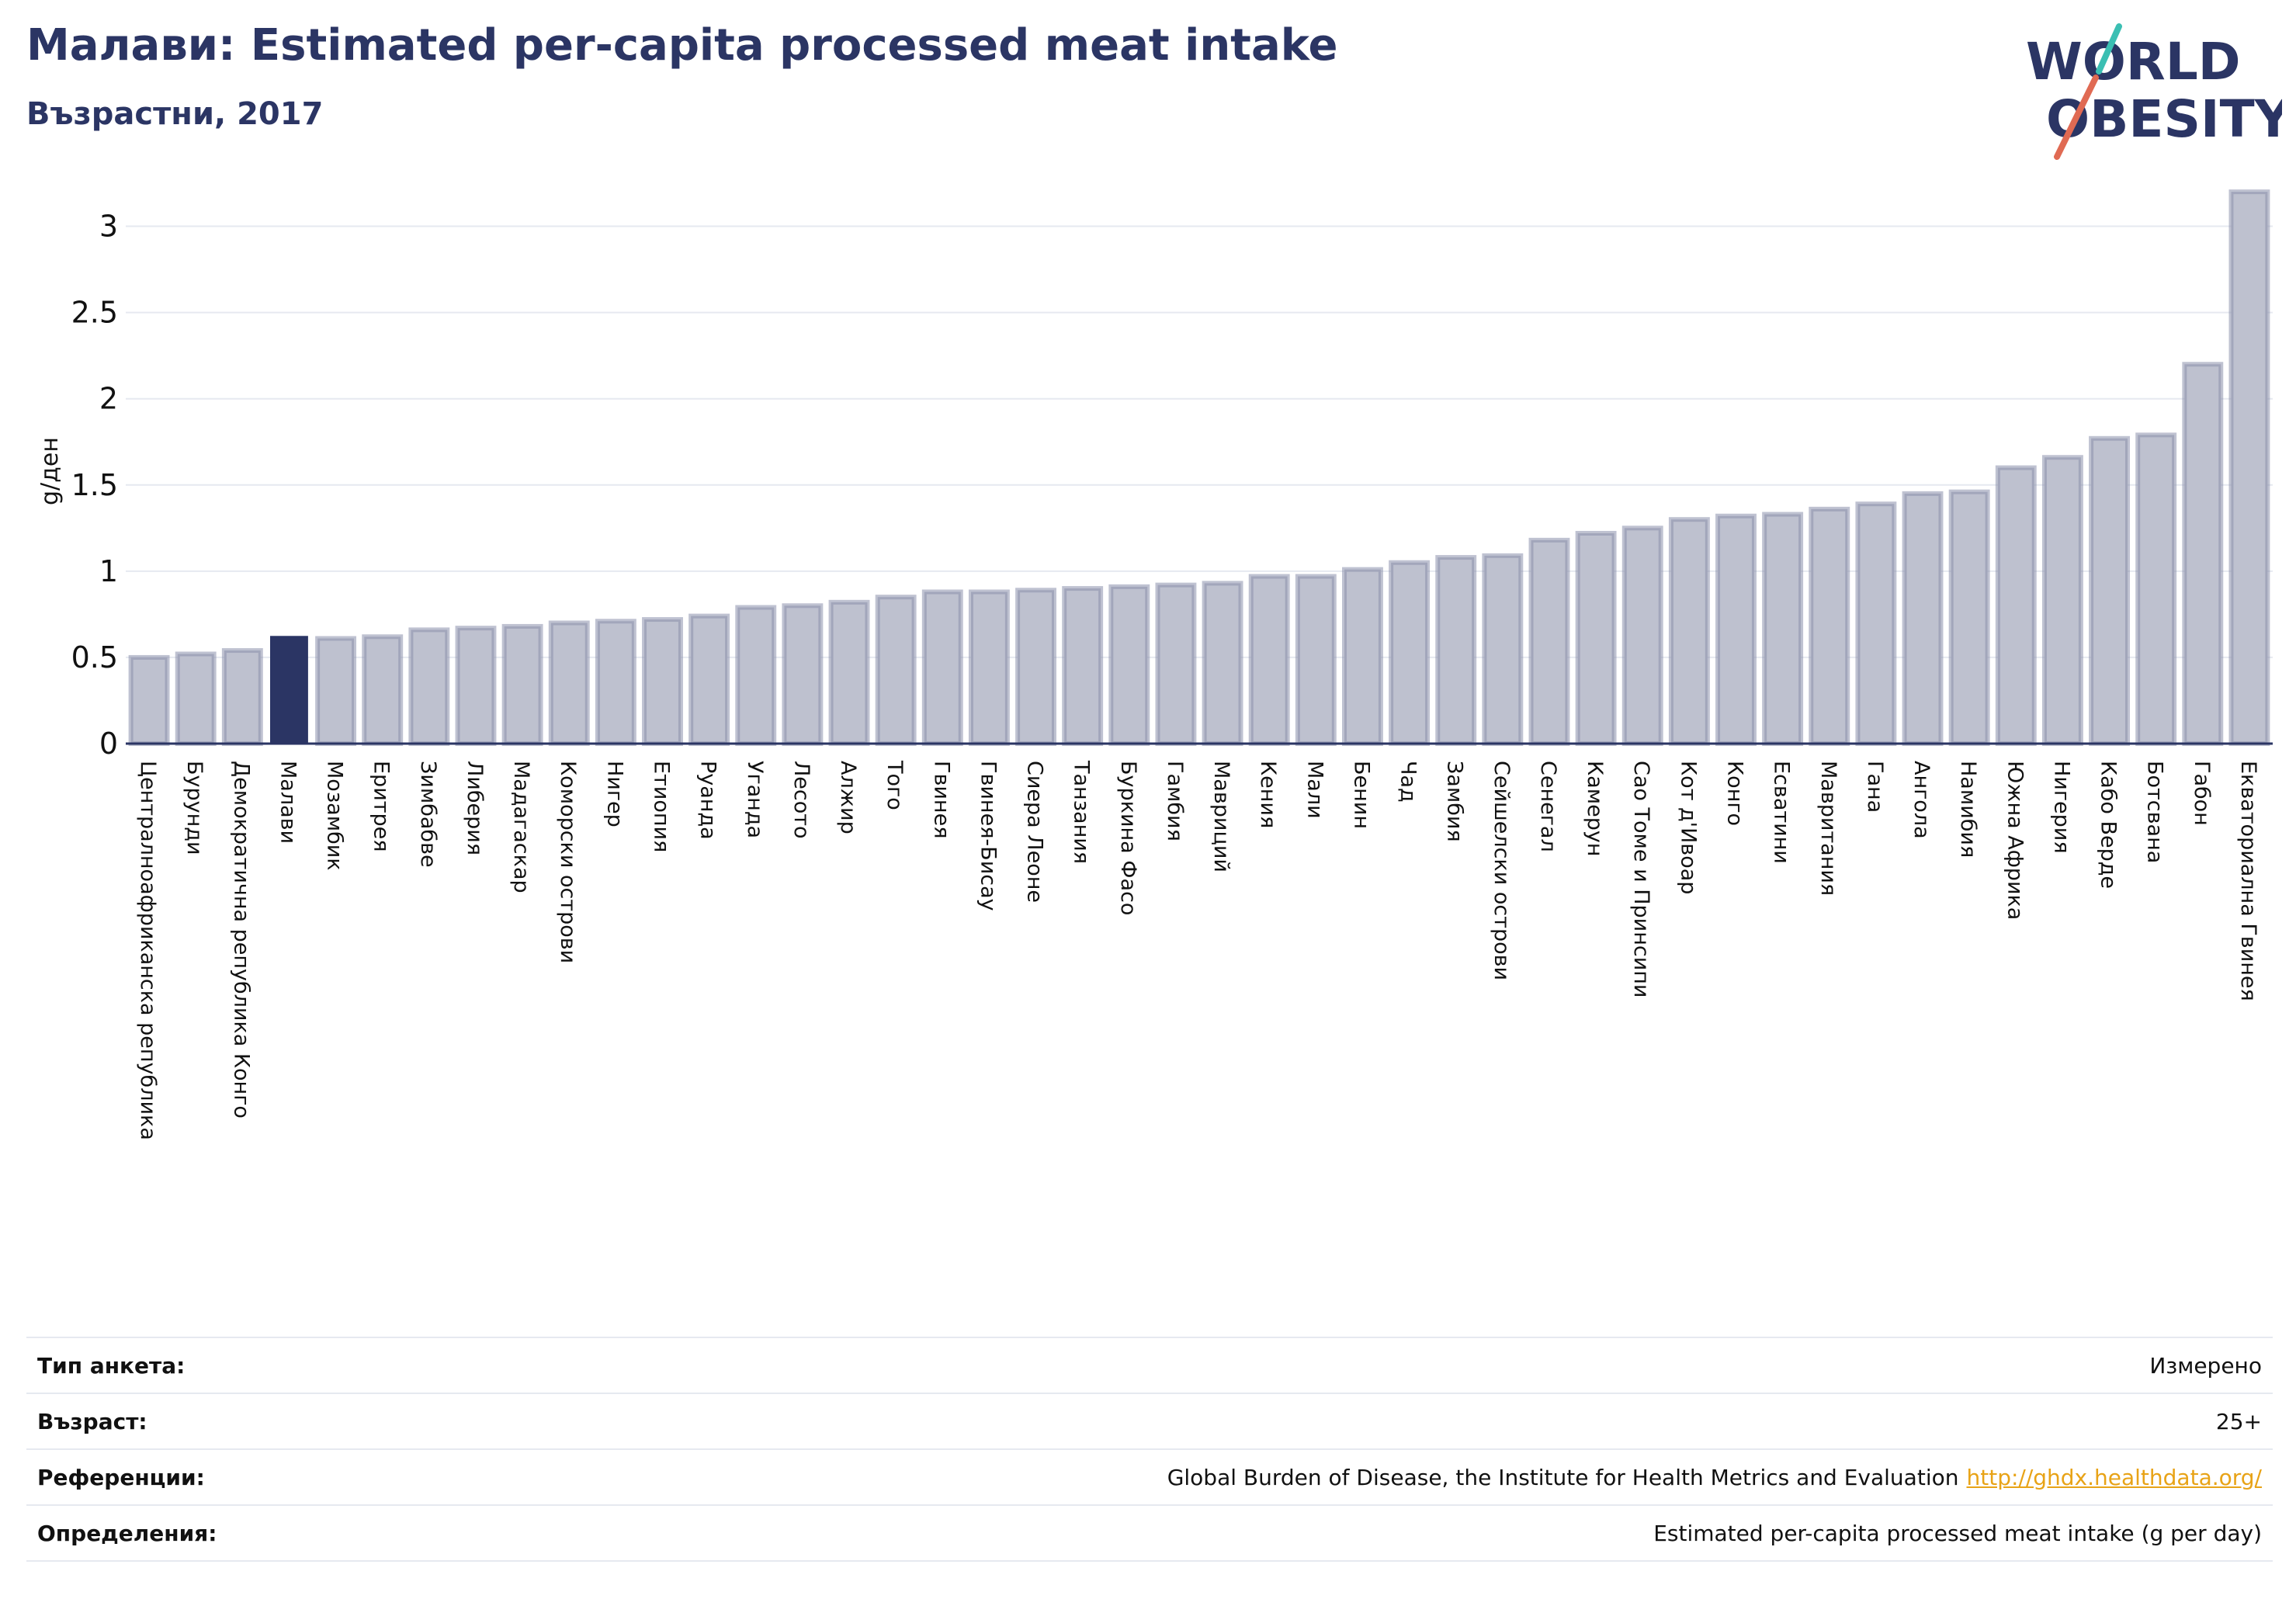 This screenshot has width=2296, height=1599. I want to click on x-tick-label: Демократична република Конго, so click(241, 940).